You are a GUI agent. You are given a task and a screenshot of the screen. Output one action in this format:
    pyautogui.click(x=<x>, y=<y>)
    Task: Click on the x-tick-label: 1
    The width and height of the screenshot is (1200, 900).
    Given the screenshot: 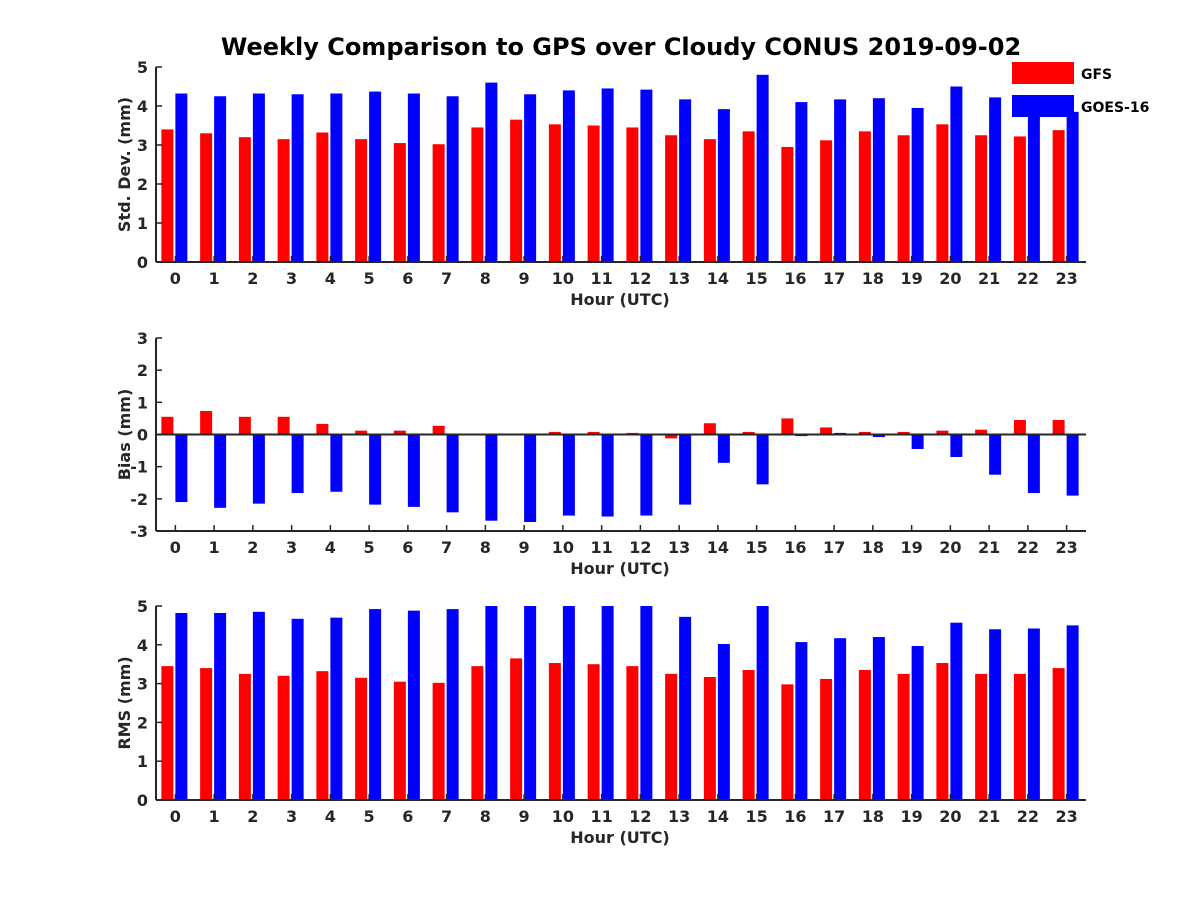 What is the action you would take?
    pyautogui.click(x=214, y=278)
    